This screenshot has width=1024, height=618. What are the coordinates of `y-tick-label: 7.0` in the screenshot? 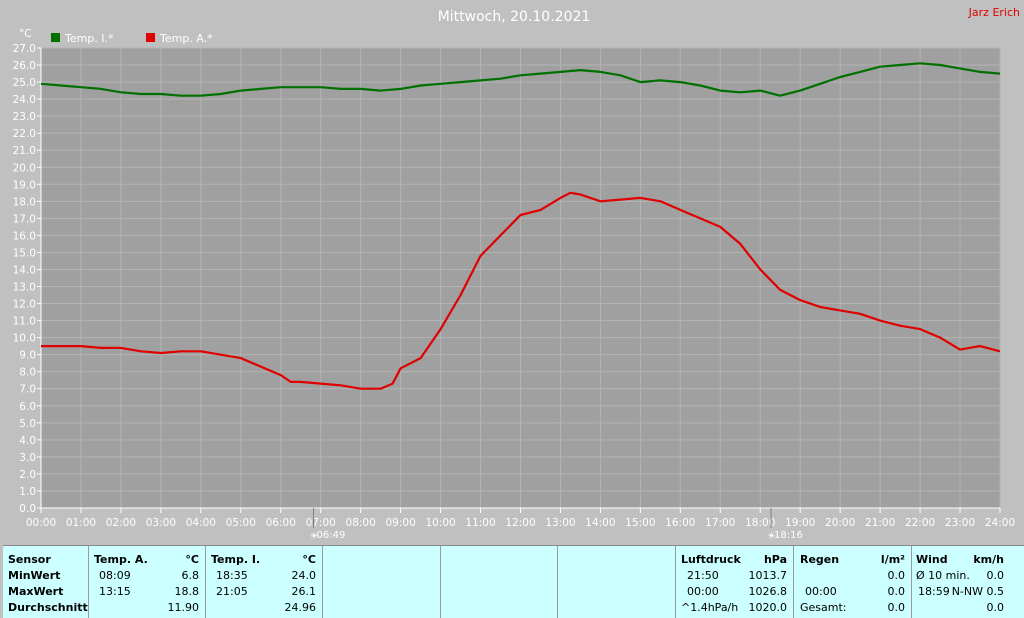 It's located at (27, 390).